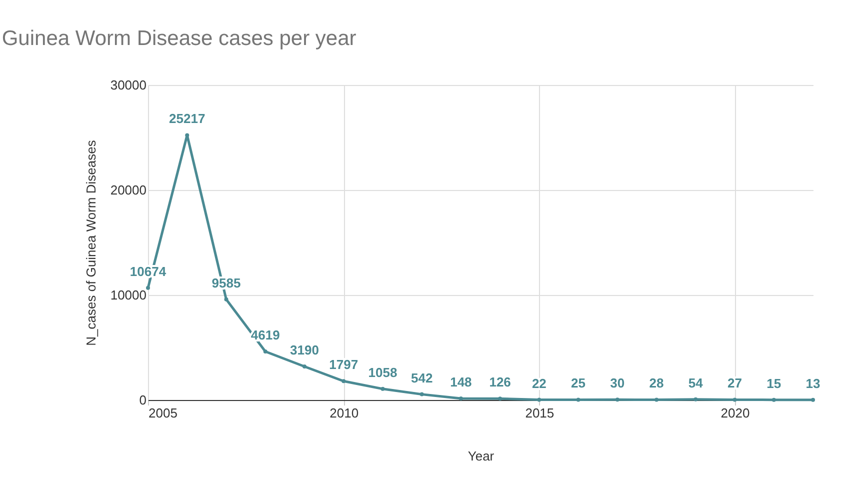 This screenshot has height=492, width=842. I want to click on data-label: 148, so click(461, 382).